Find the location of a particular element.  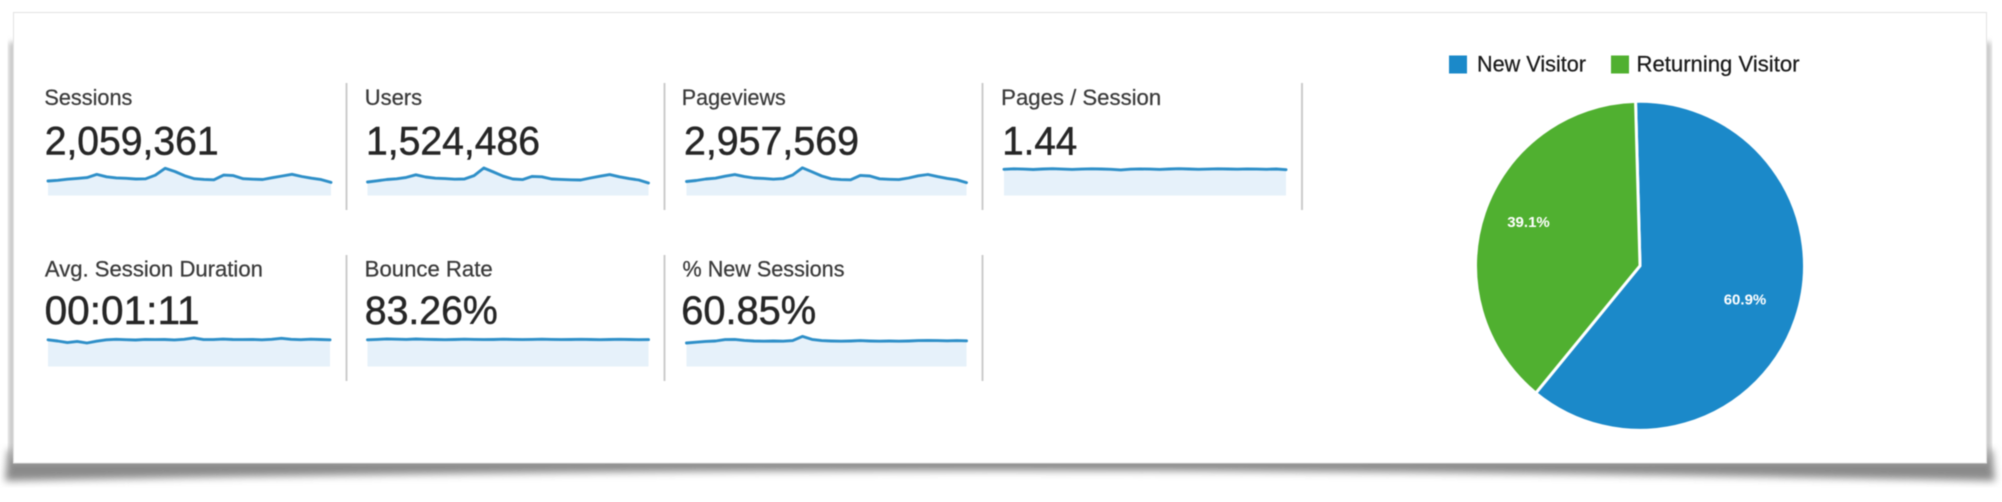

svg-text: Avg. Session Duration is located at coordinates (154, 268).